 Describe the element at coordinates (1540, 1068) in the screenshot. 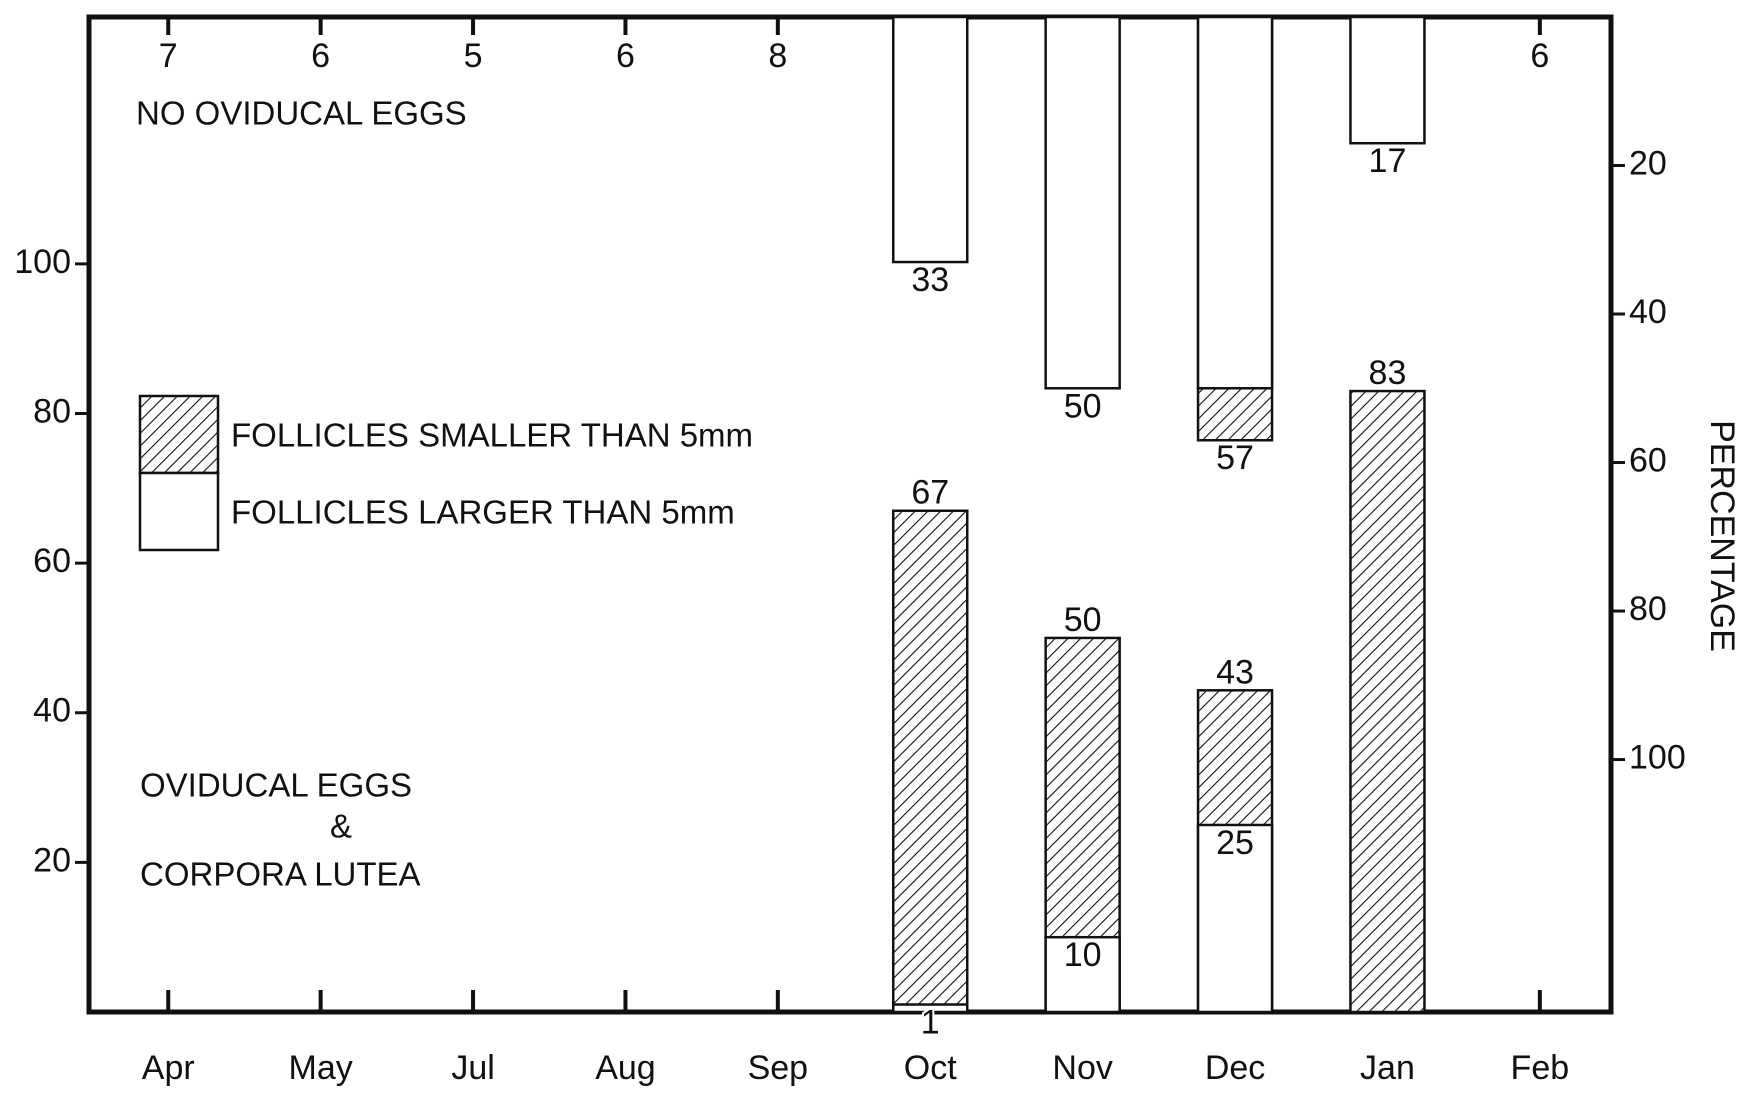

I see `x-tick-label: Feb` at that location.